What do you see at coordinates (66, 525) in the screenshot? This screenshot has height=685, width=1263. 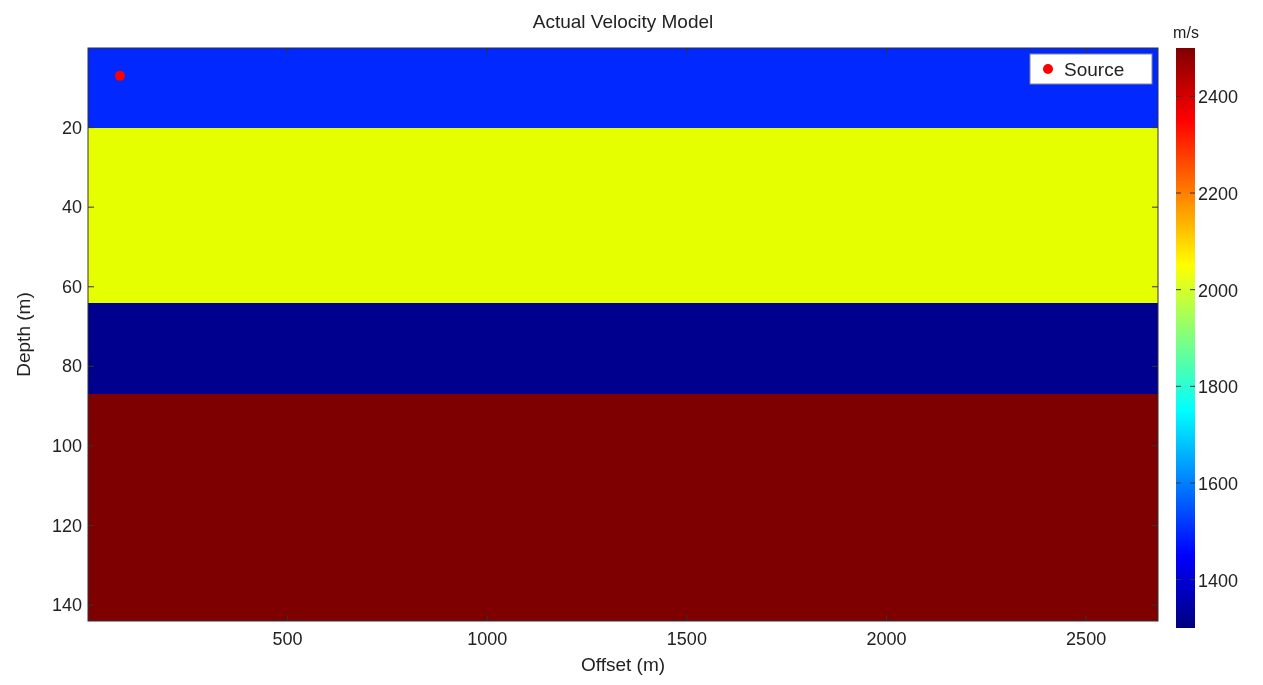 I see `y-tick-label: 120` at bounding box center [66, 525].